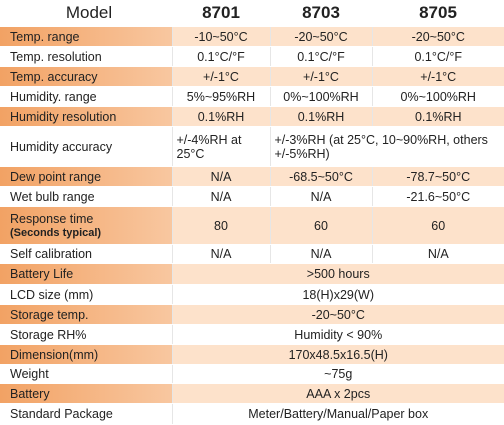  What do you see at coordinates (438, 13) in the screenshot?
I see `model-name: 8705` at bounding box center [438, 13].